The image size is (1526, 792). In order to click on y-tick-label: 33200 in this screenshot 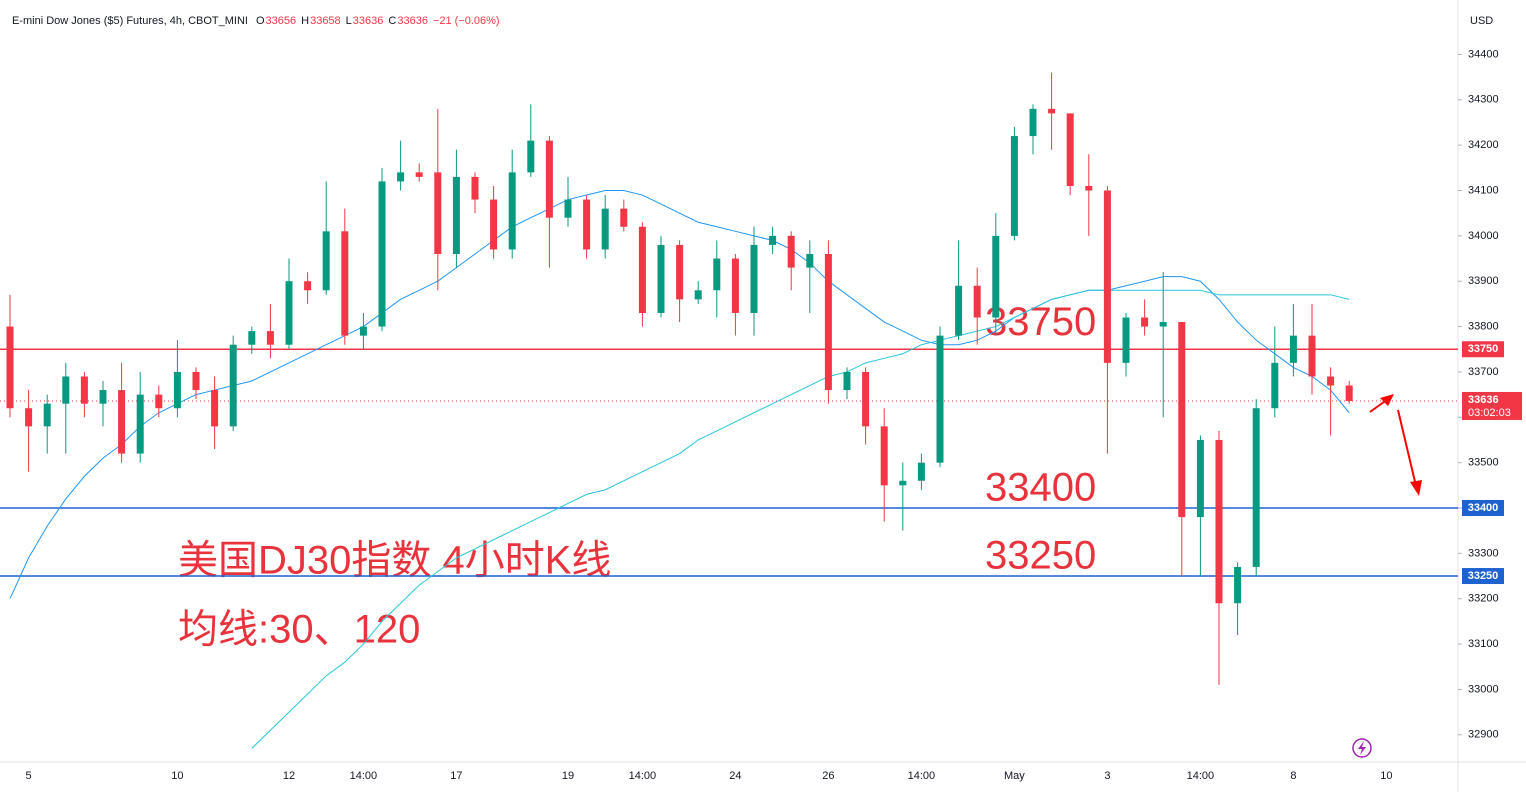, I will do `click(1483, 599)`.